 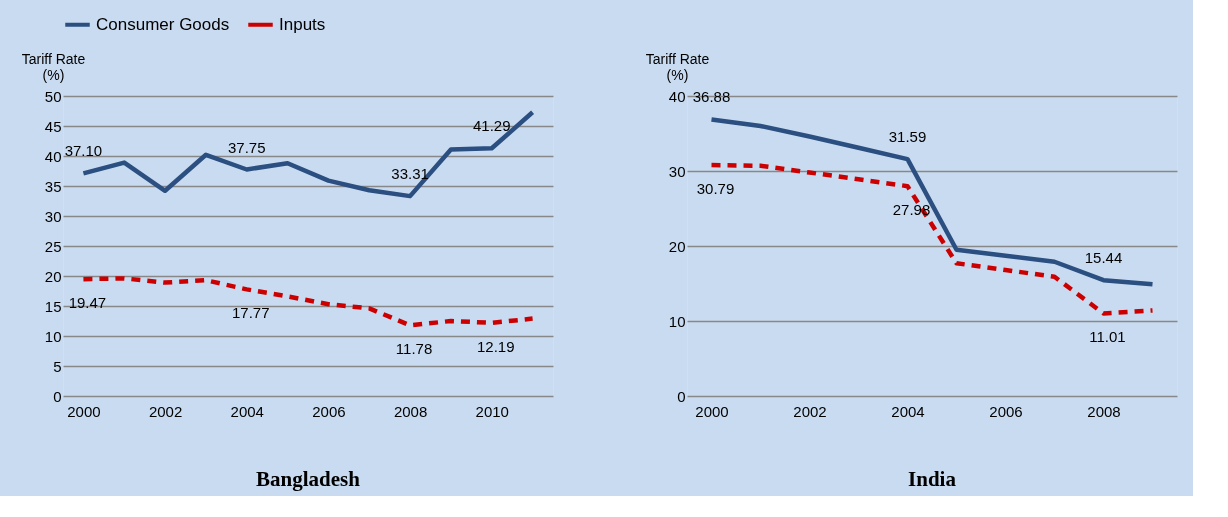 I want to click on text: Bangladesh, so click(x=308, y=479).